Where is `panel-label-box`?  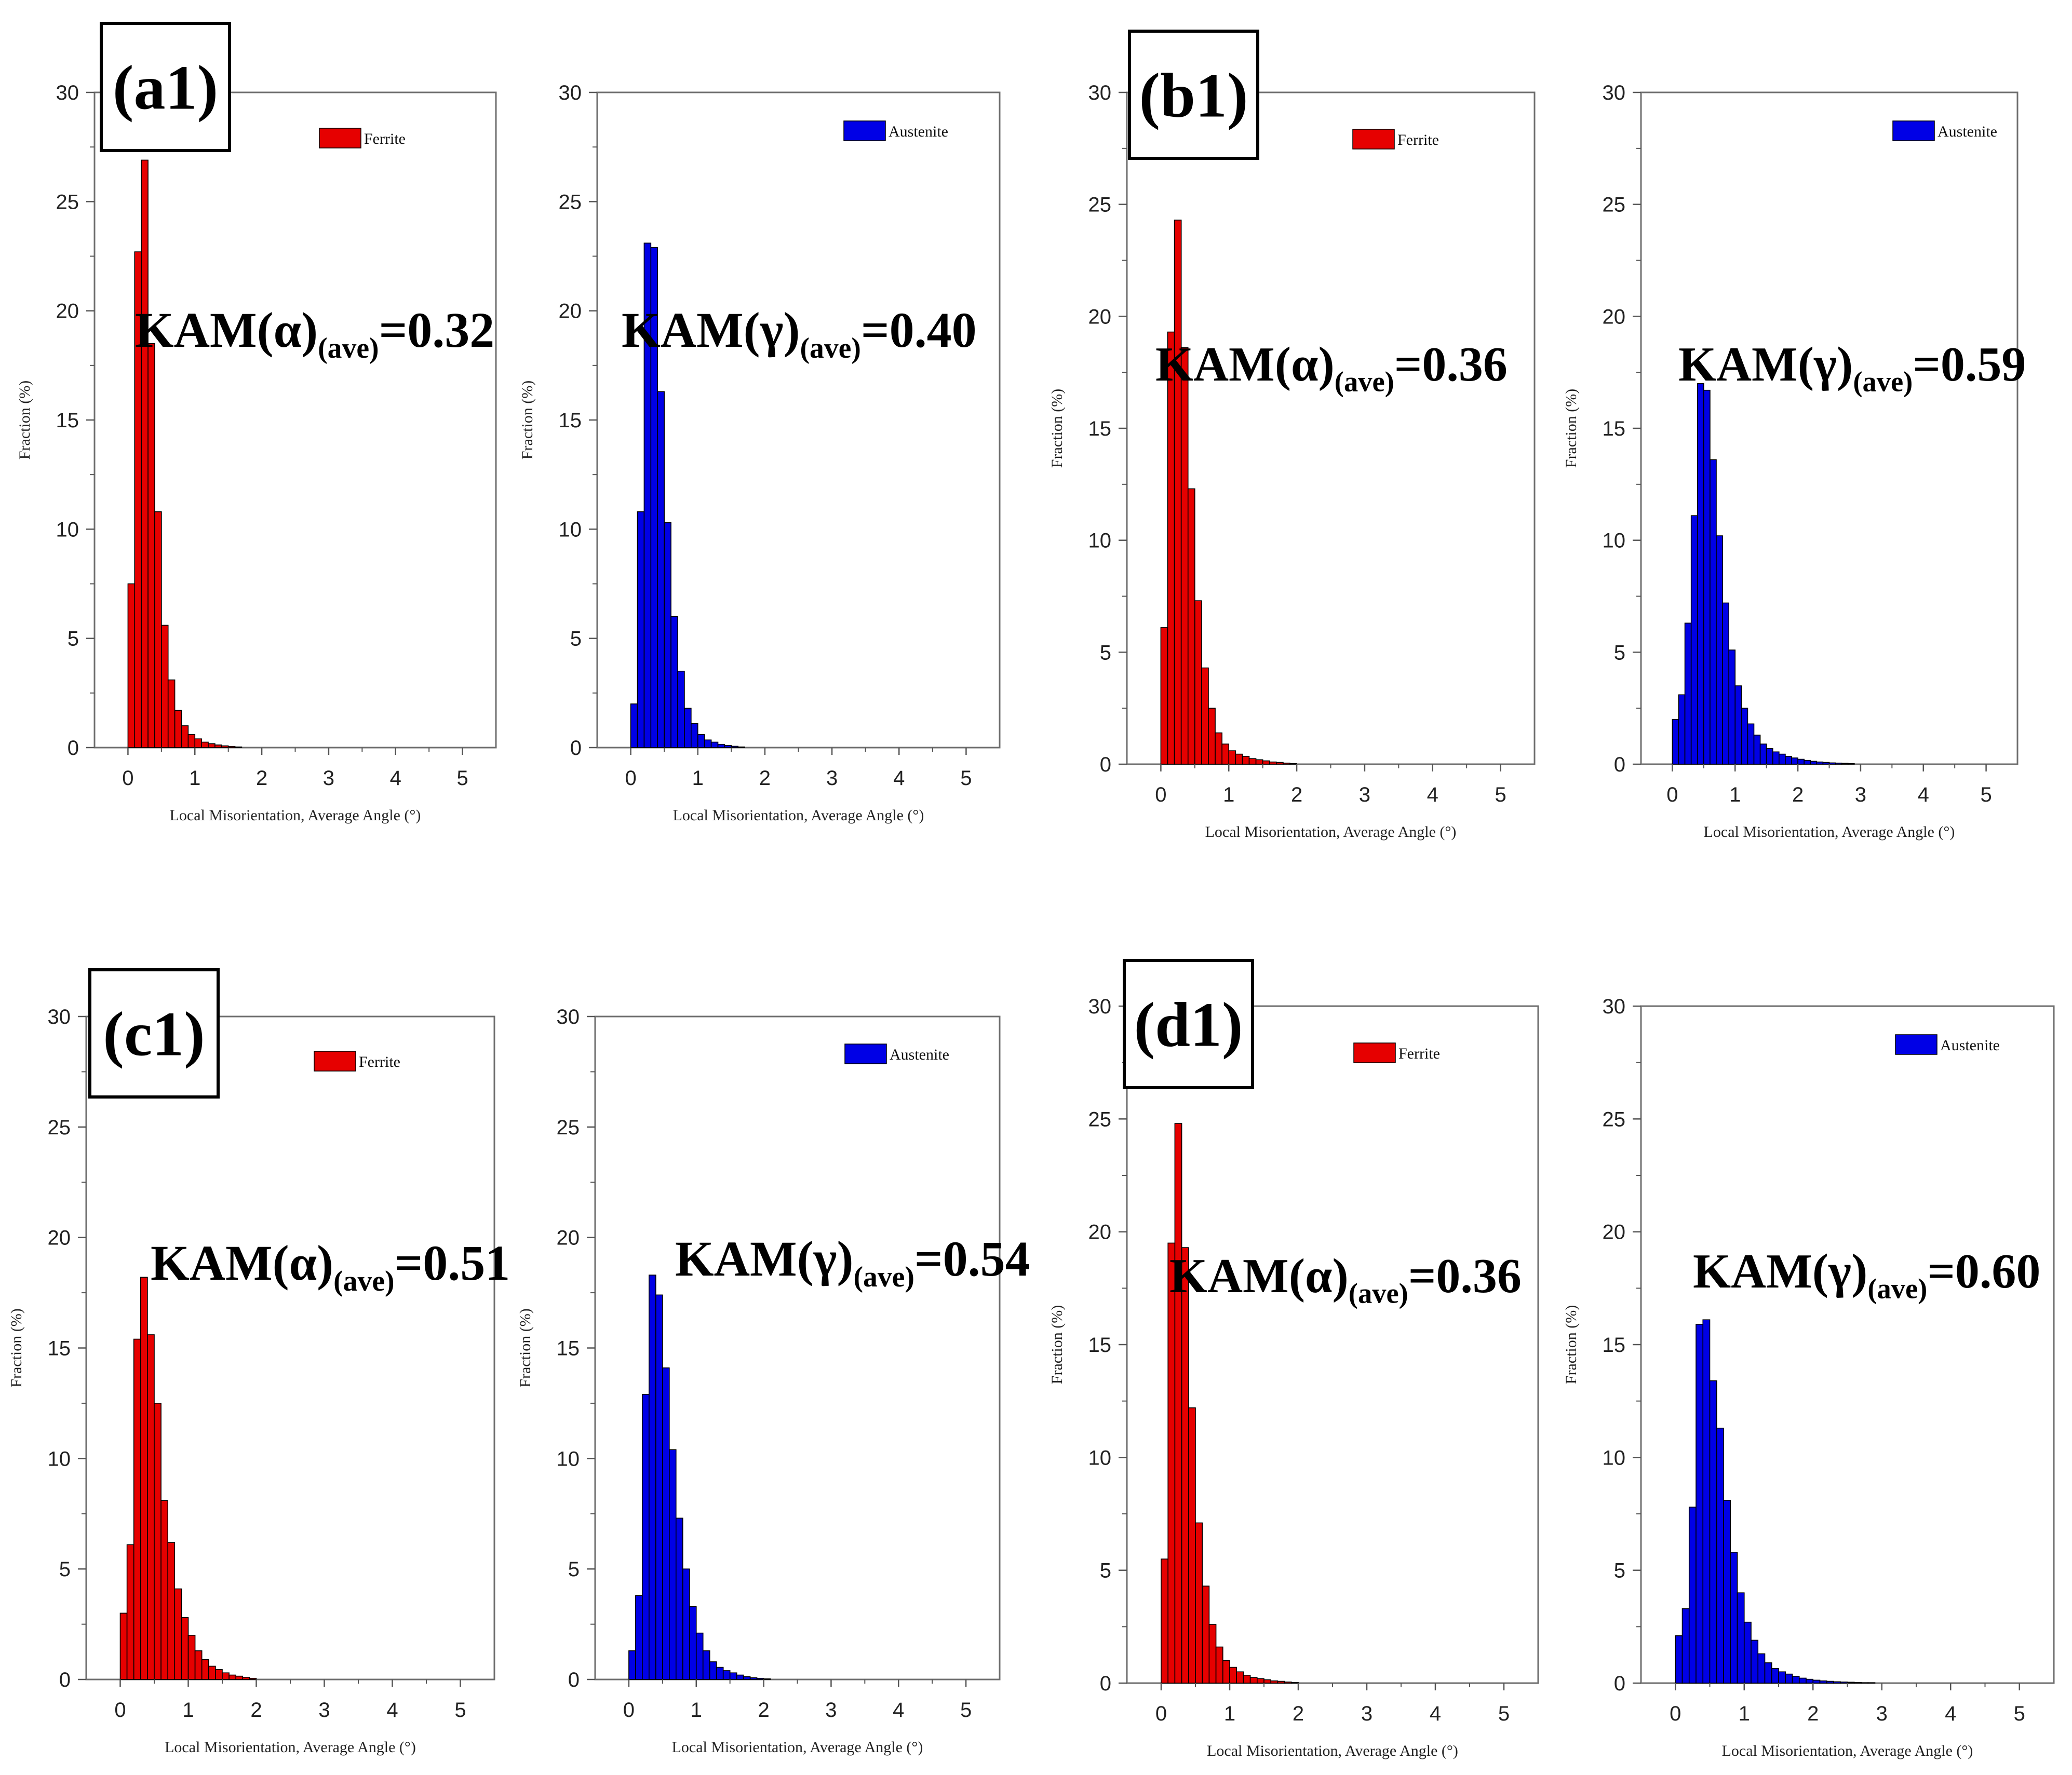
panel-label-box is located at coordinates (1188, 1024).